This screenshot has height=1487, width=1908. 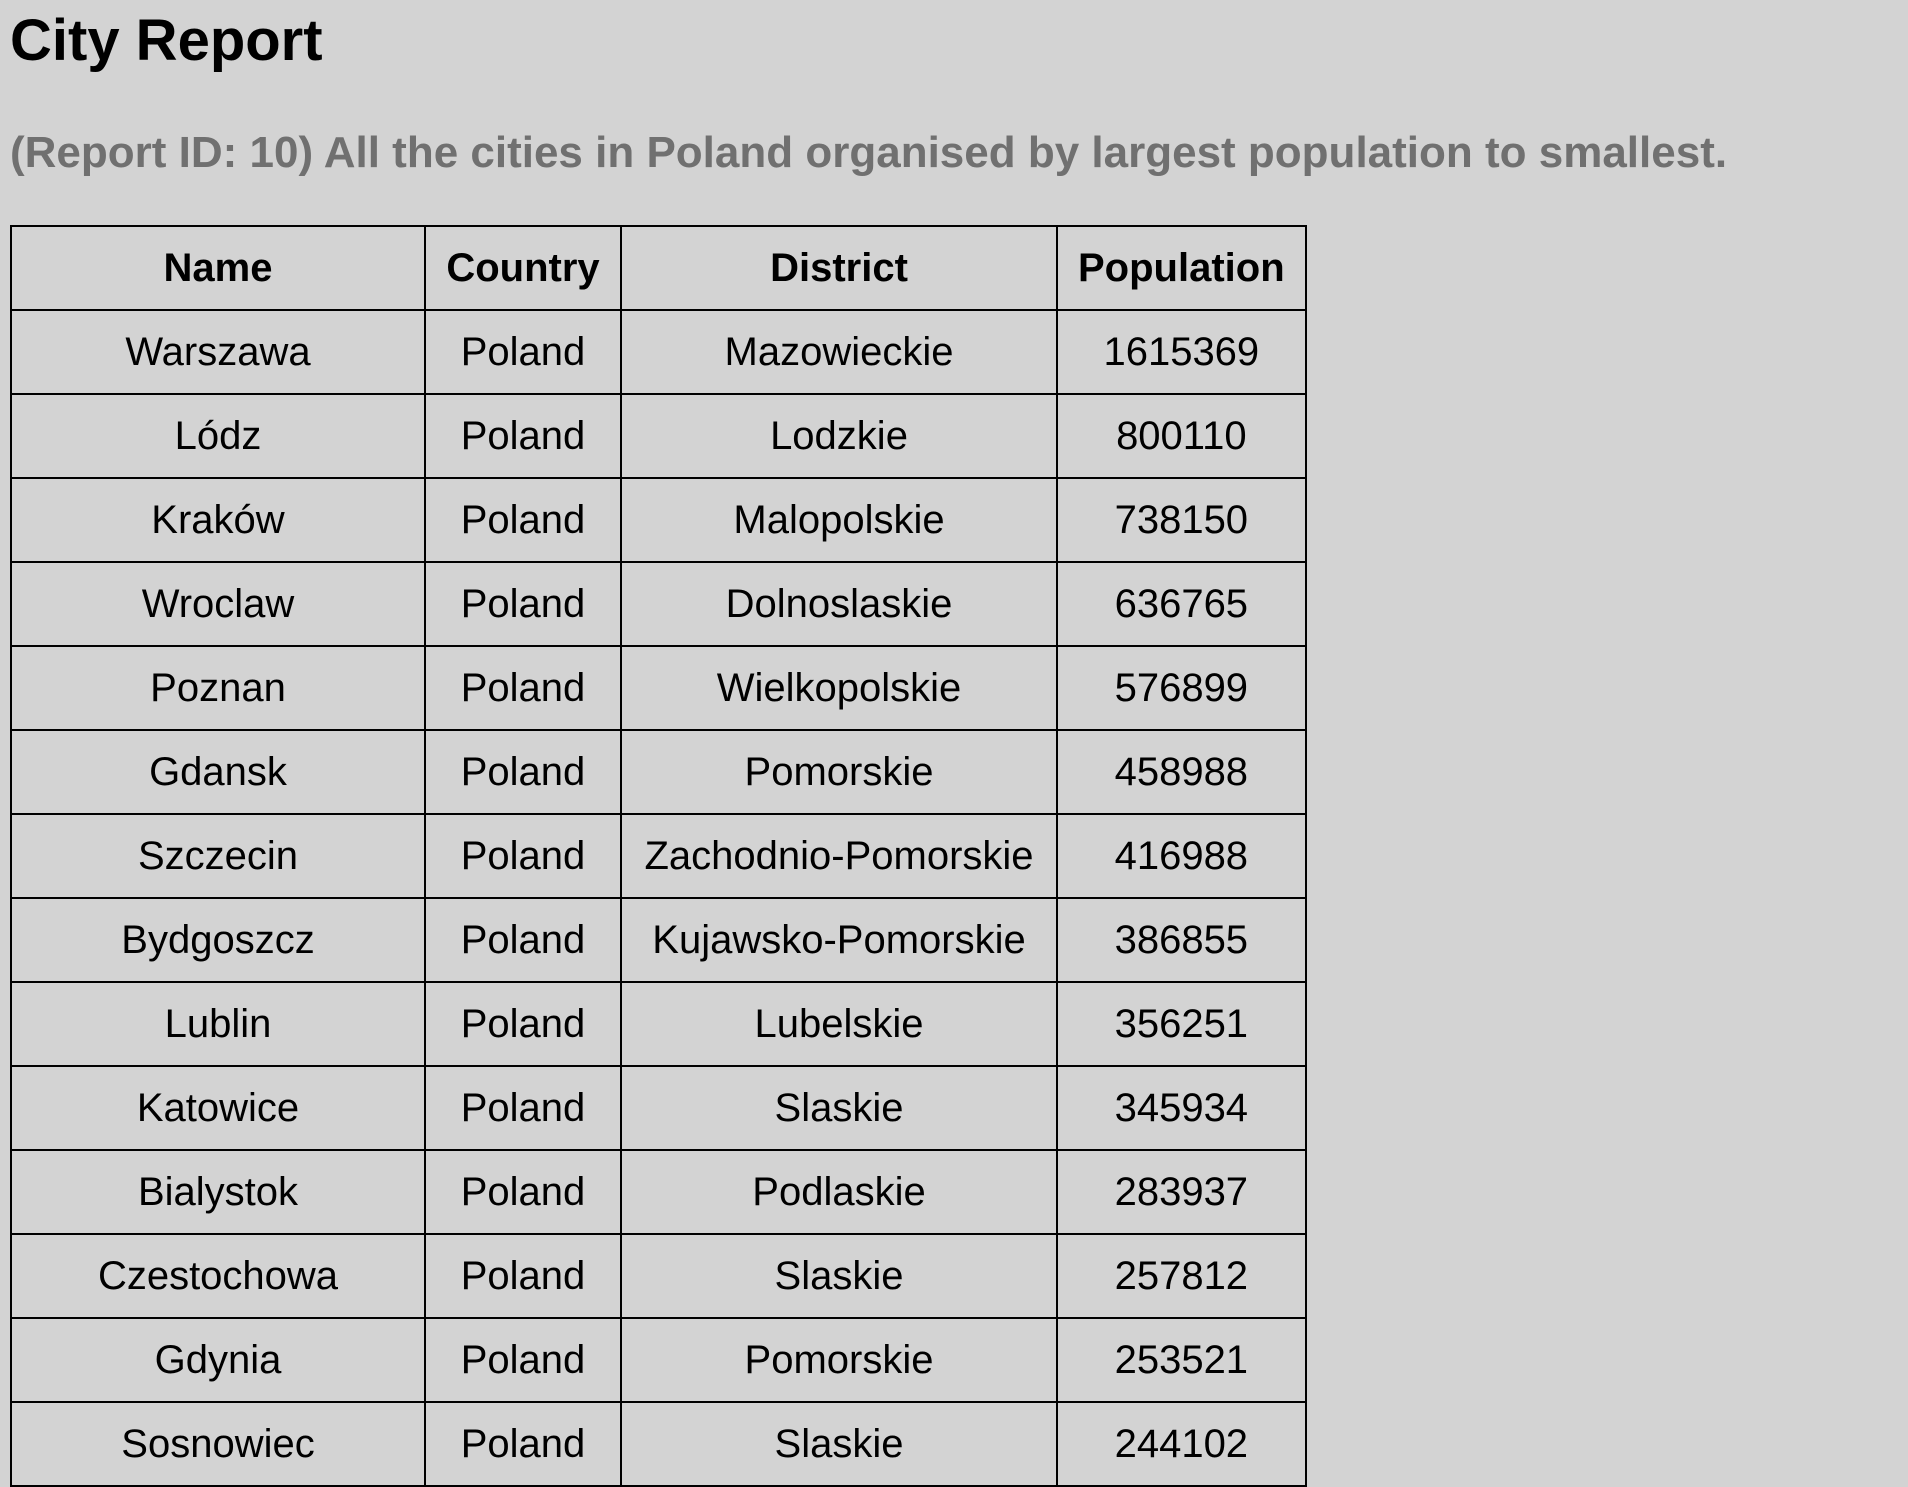 I want to click on cell-district: Lubelskie, so click(x=839, y=1024).